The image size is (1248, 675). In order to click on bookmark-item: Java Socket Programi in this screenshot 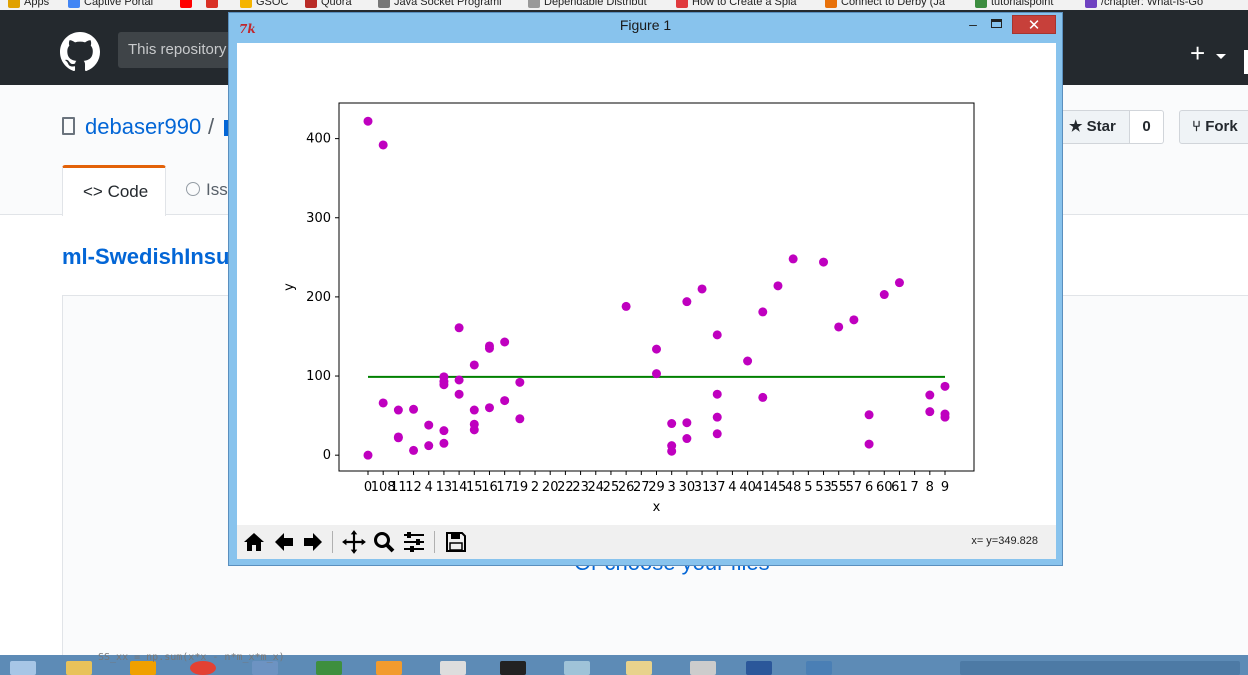, I will do `click(440, 4)`.